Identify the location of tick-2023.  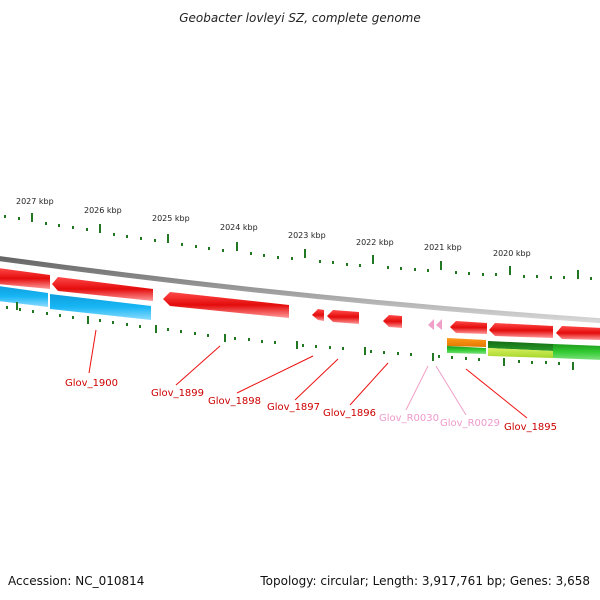
(305, 253).